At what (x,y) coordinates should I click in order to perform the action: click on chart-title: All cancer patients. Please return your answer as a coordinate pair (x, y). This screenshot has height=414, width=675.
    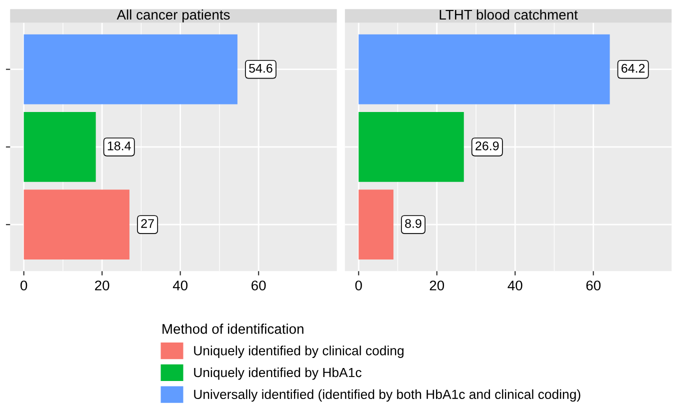
    Looking at the image, I should click on (173, 15).